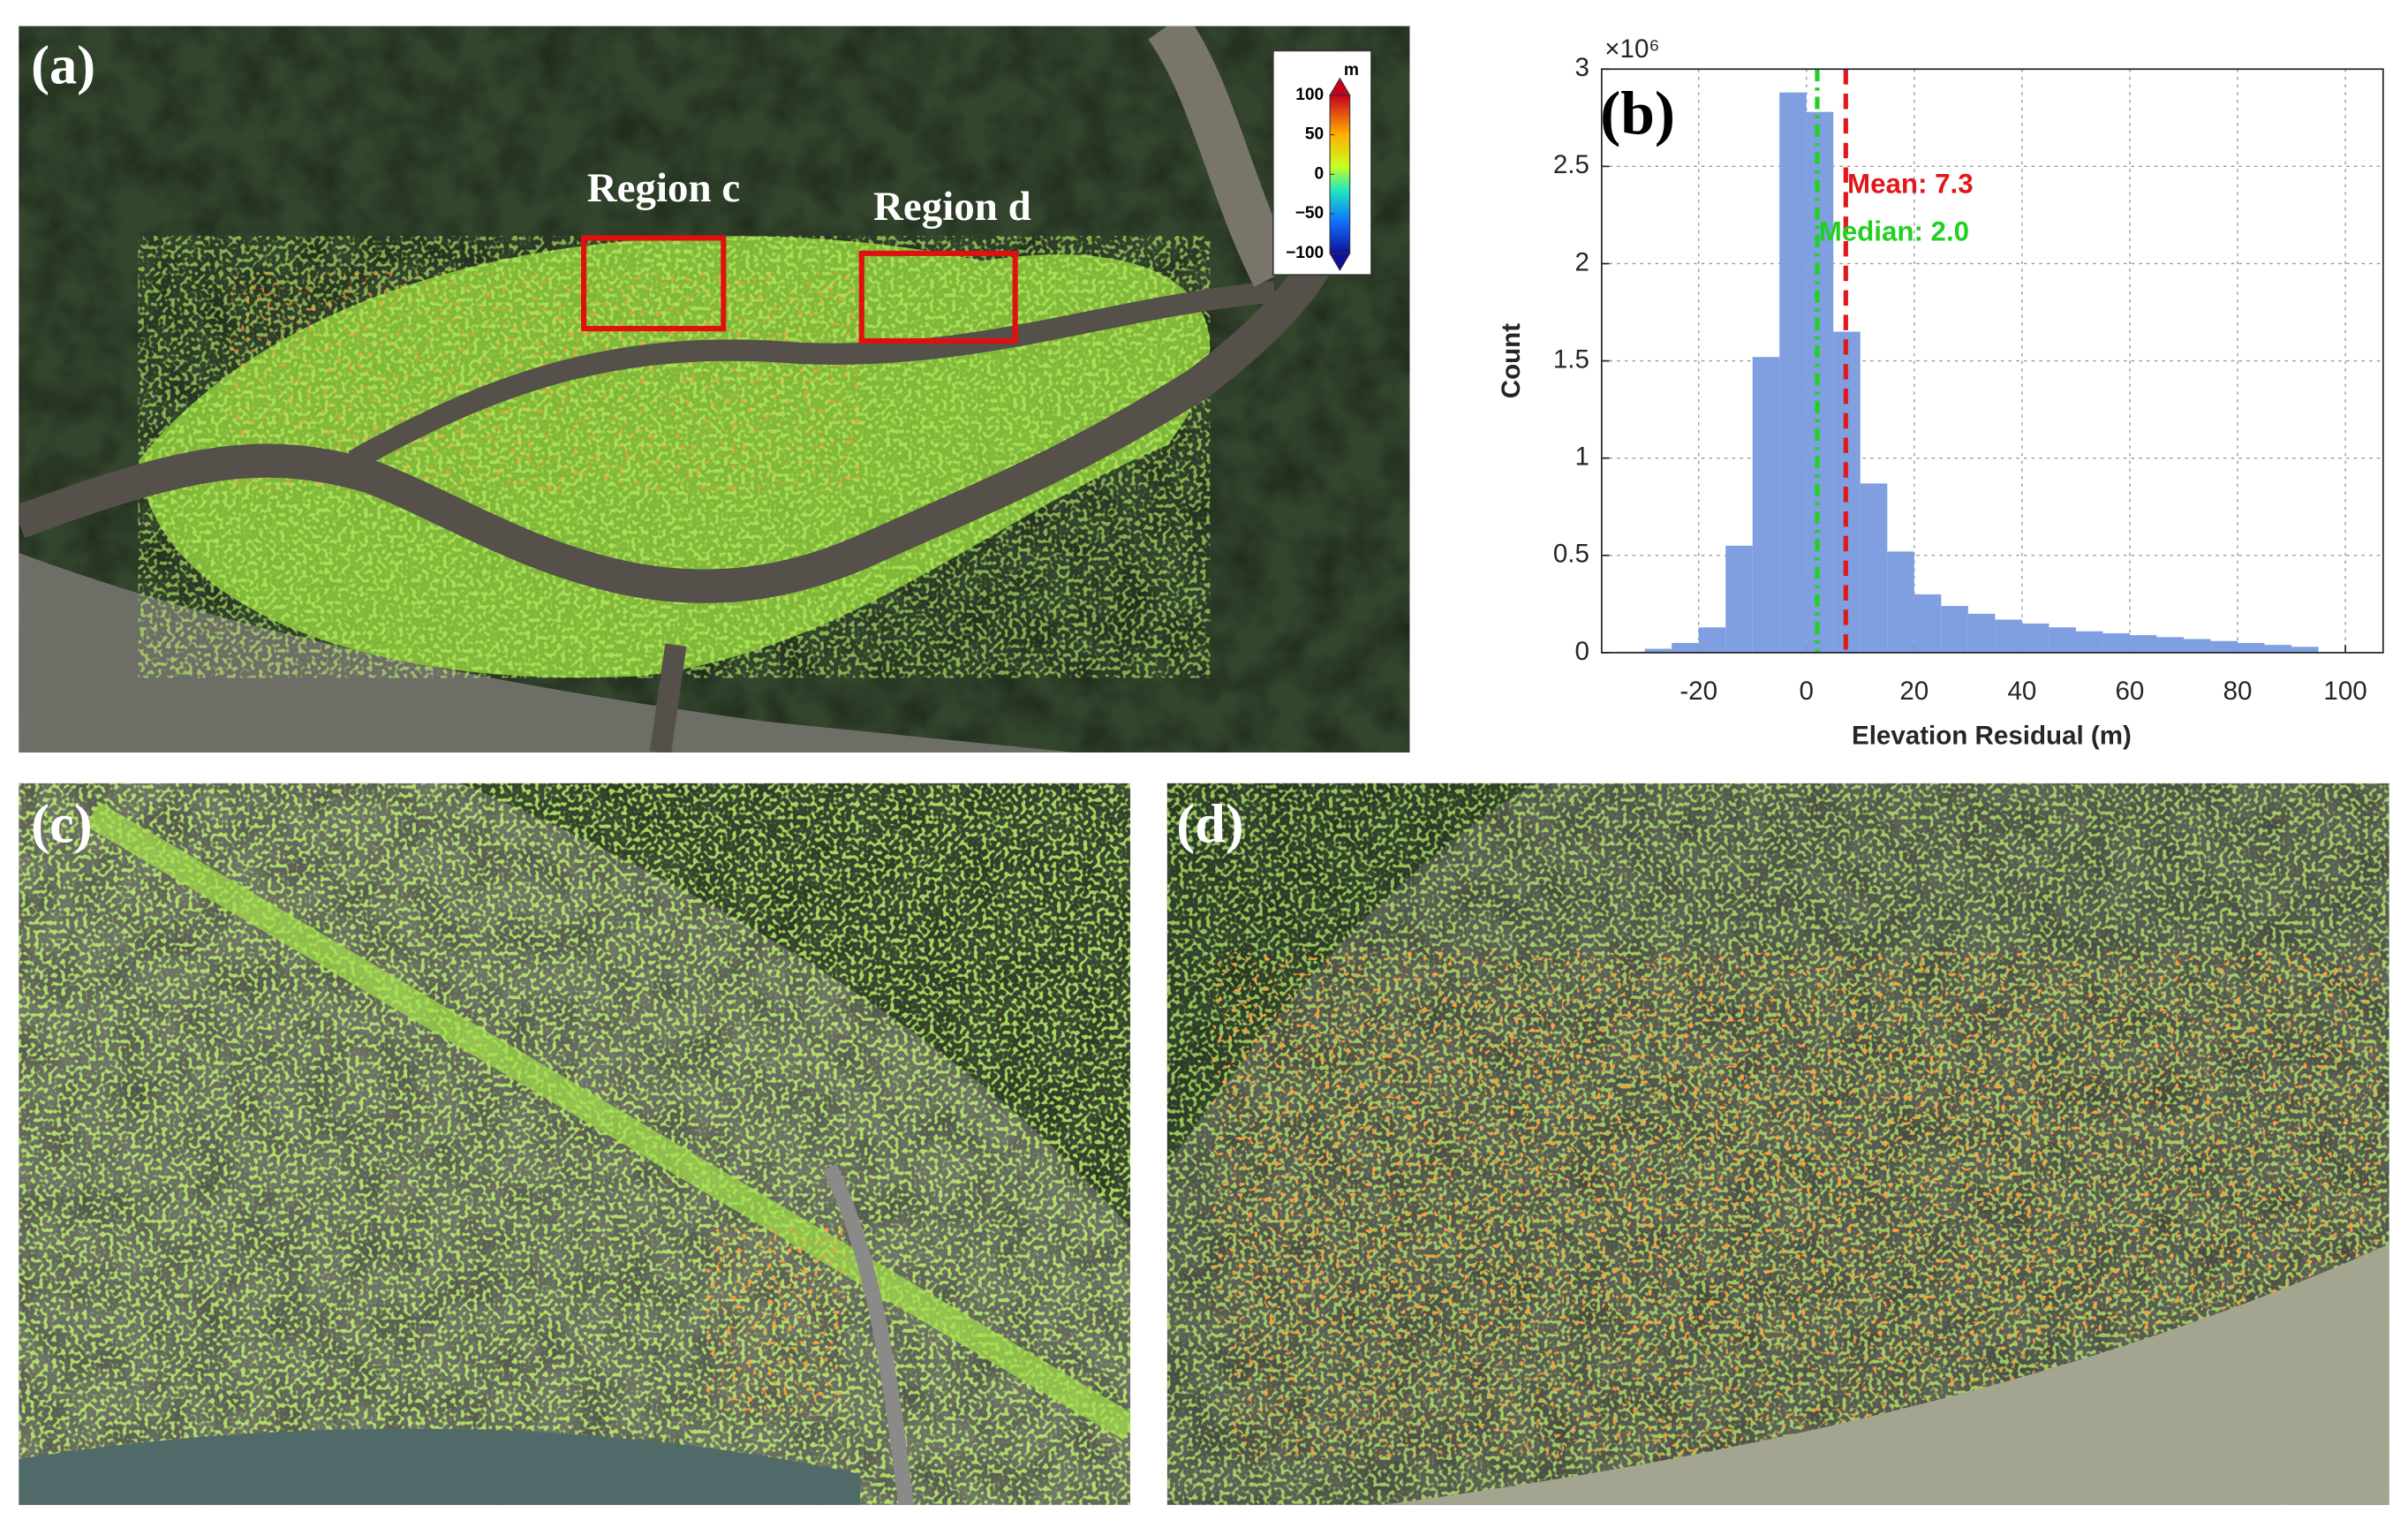 This screenshot has height=1528, width=2408. Describe the element at coordinates (1571, 164) in the screenshot. I see `y-tick-label: 2.5` at that location.